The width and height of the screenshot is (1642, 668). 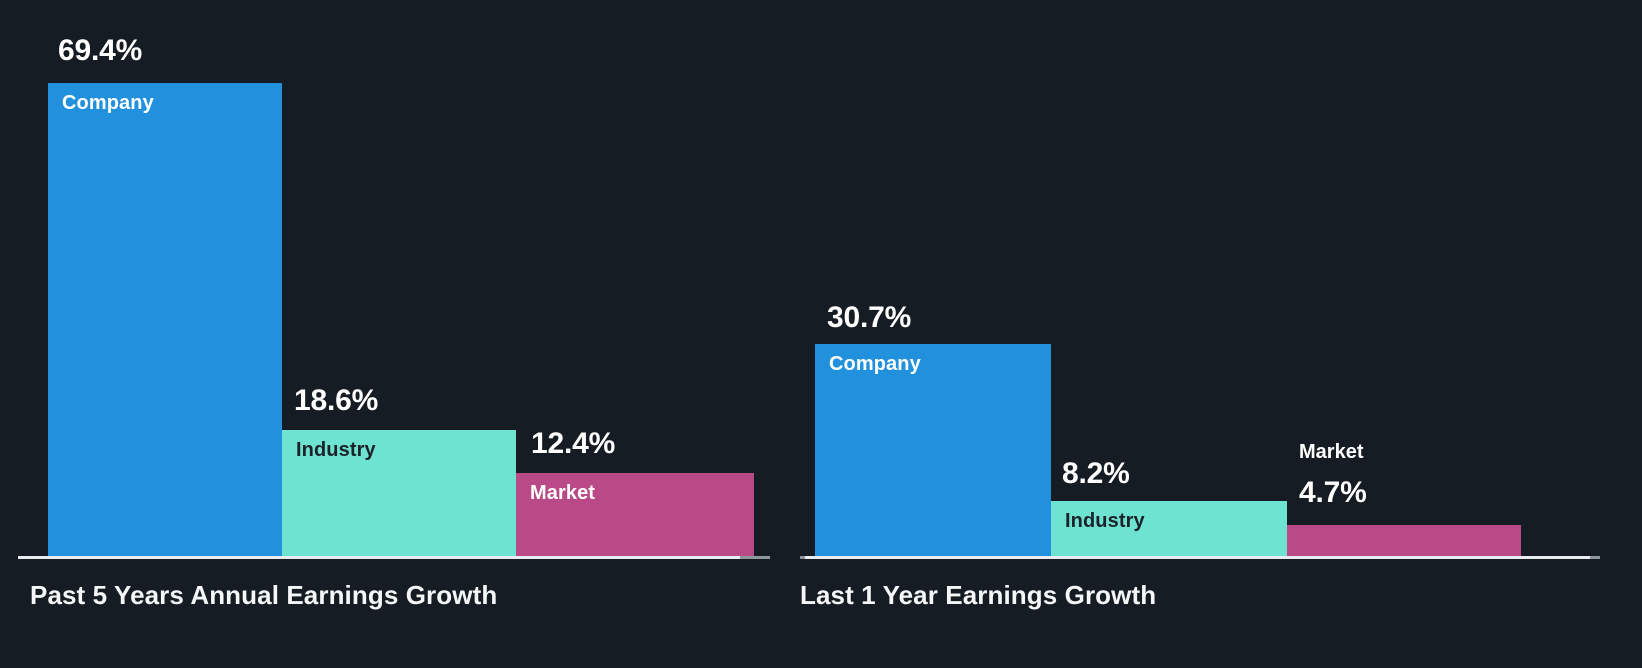 I want to click on bar-market, so click(x=1404, y=541).